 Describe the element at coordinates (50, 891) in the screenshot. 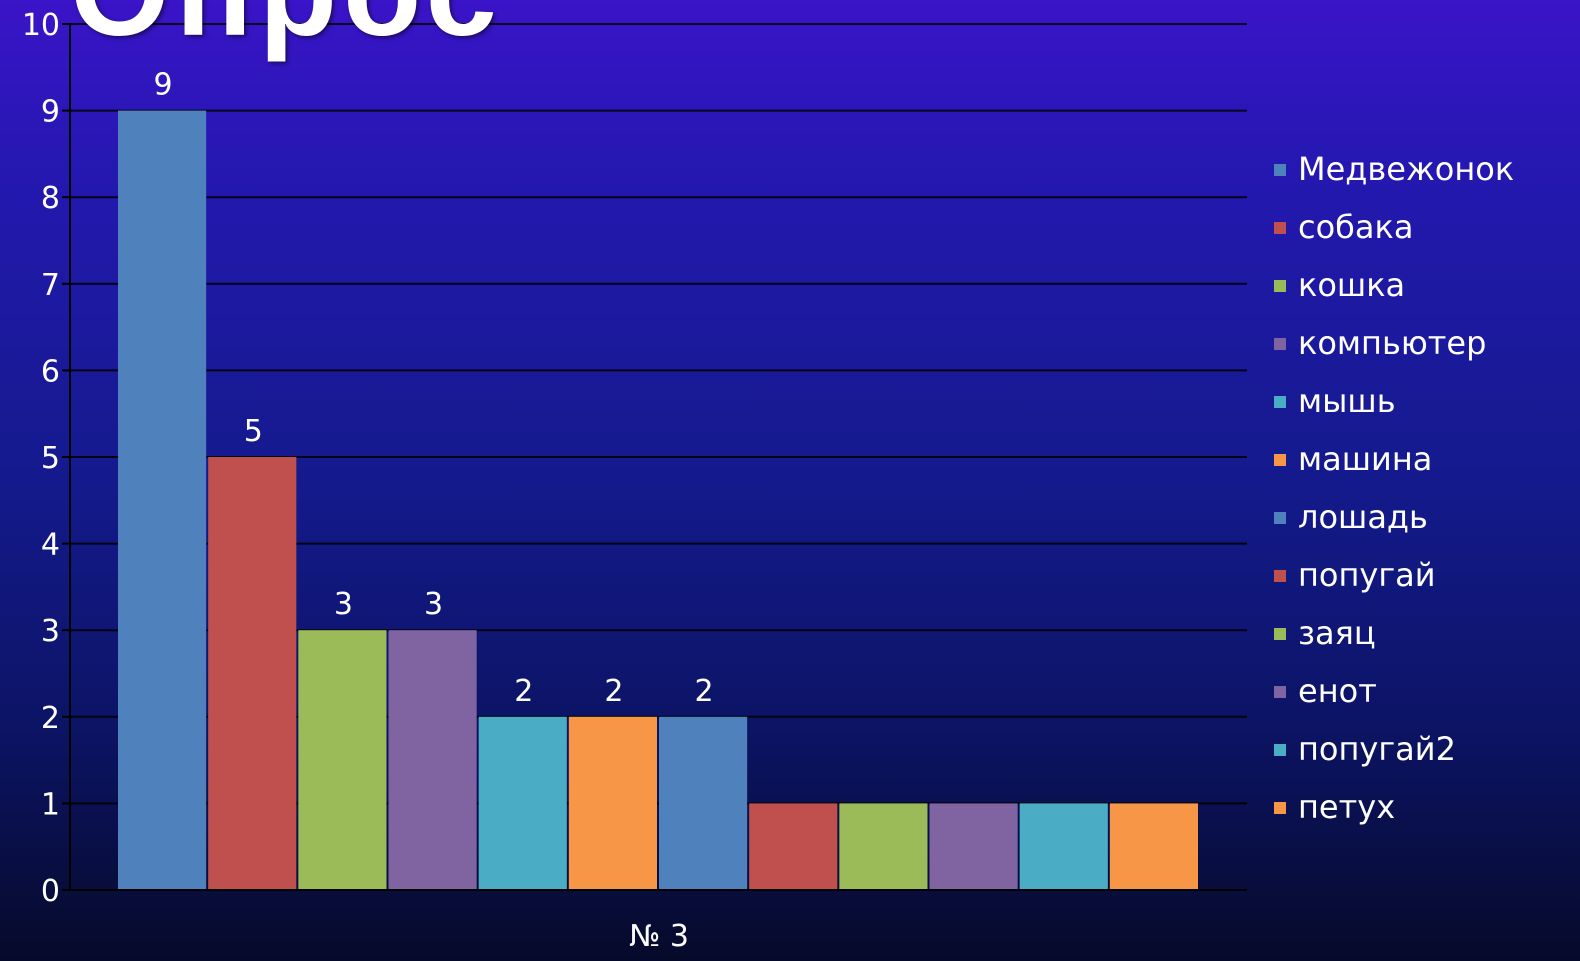

I see `y-tick-label: 0` at that location.